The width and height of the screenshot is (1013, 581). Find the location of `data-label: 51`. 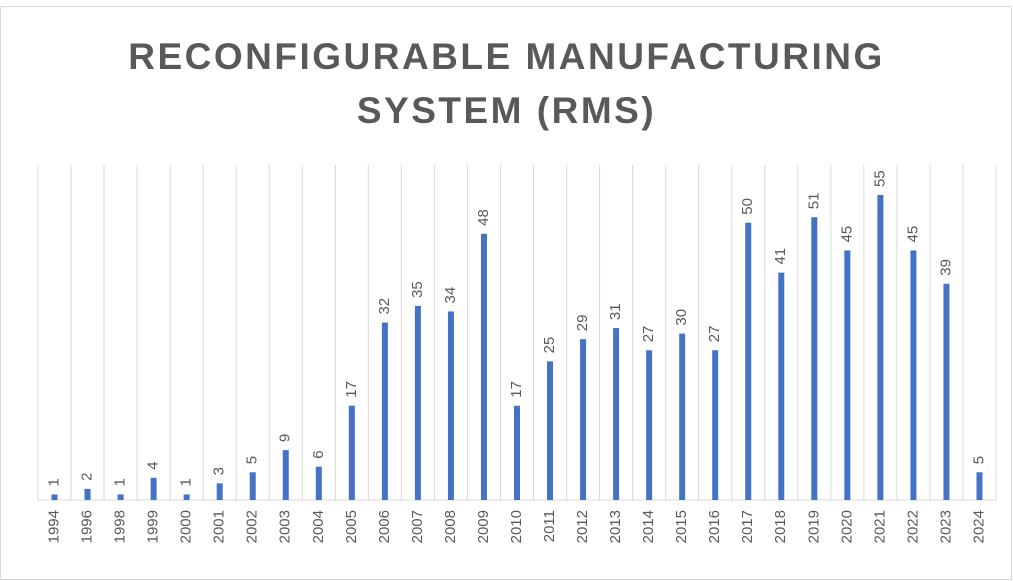

data-label: 51 is located at coordinates (813, 200).